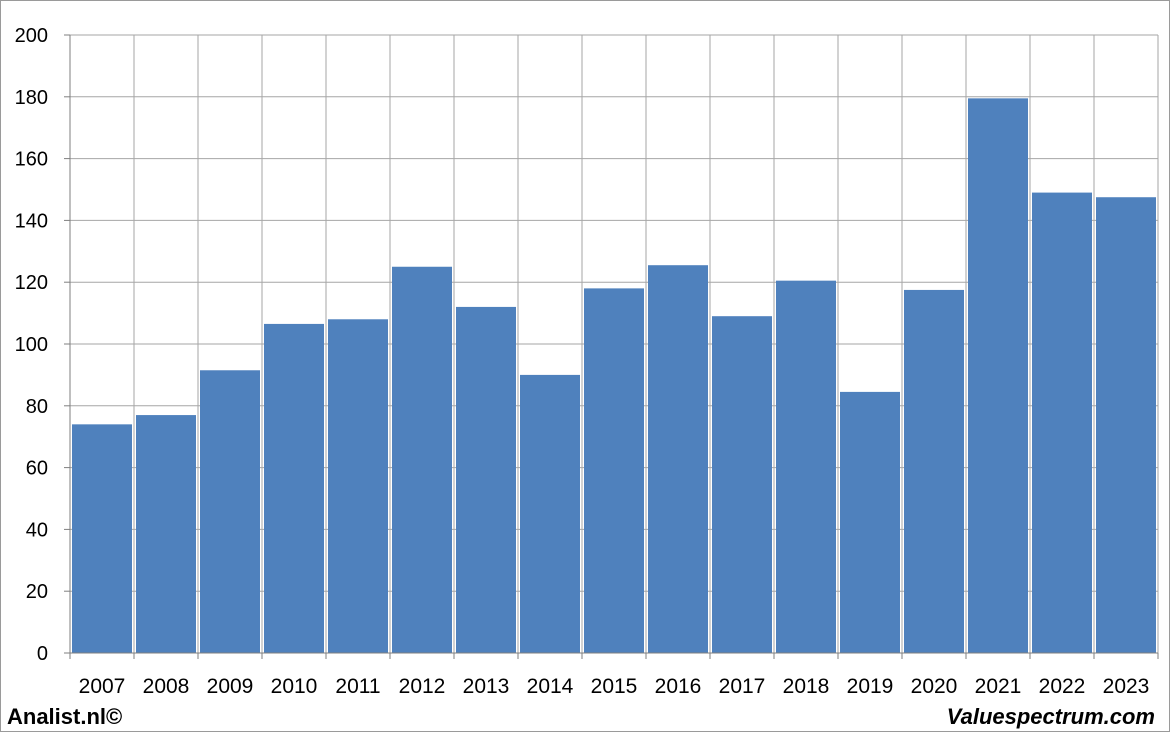 The image size is (1172, 734). What do you see at coordinates (31, 36) in the screenshot?
I see `y-tick-label: 200` at bounding box center [31, 36].